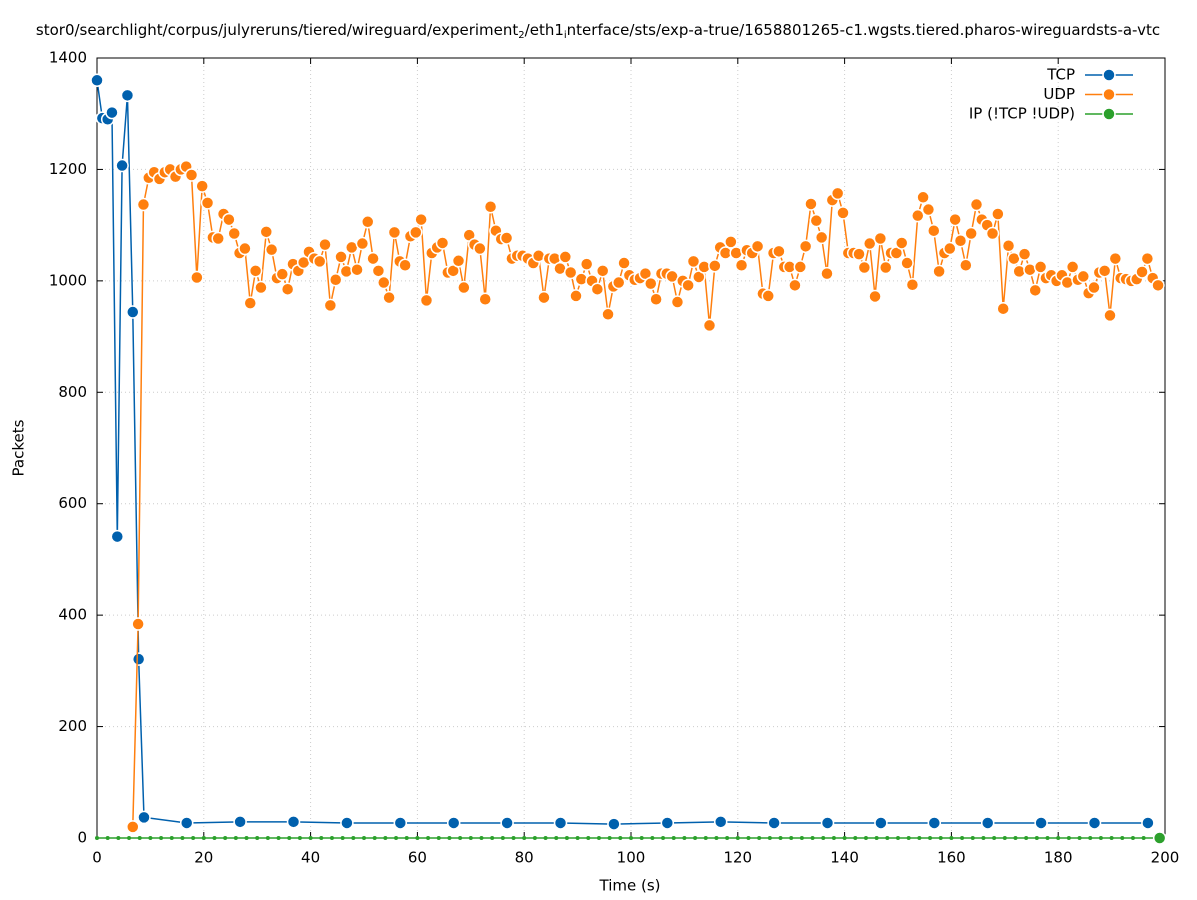 This screenshot has width=1197, height=900. I want to click on x-tick-label: 140, so click(844, 858).